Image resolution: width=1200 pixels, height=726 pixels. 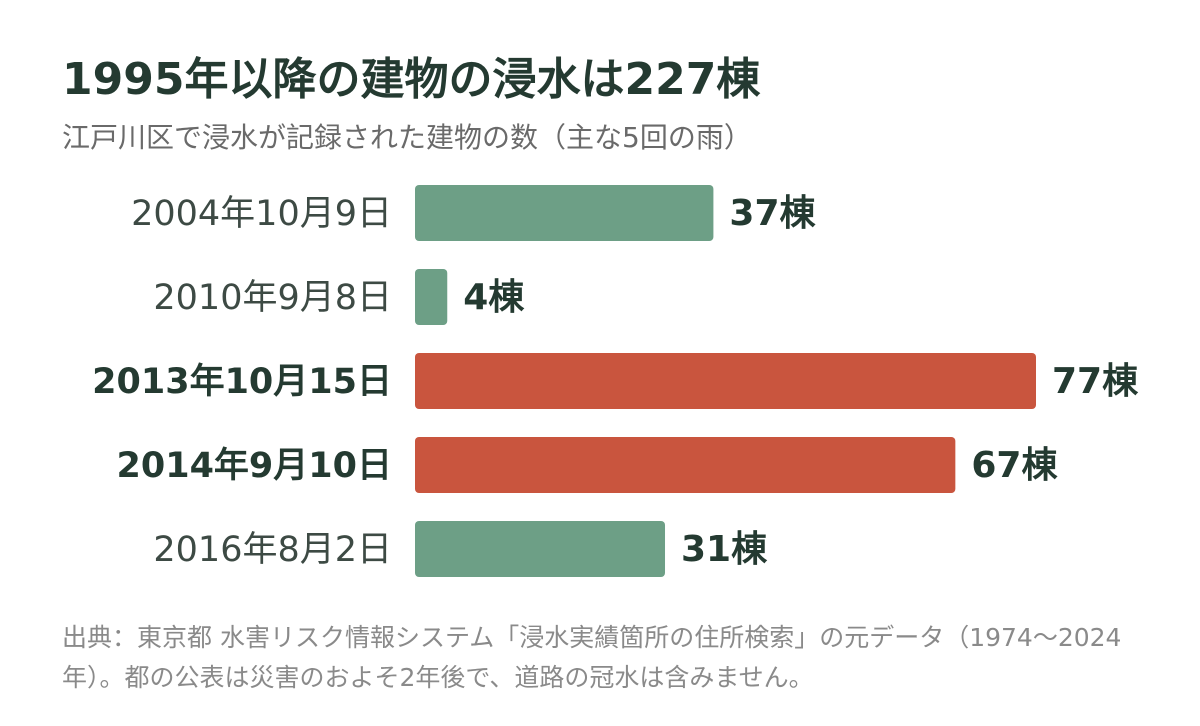 What do you see at coordinates (1014, 465) in the screenshot?
I see `value-label: 67棟` at bounding box center [1014, 465].